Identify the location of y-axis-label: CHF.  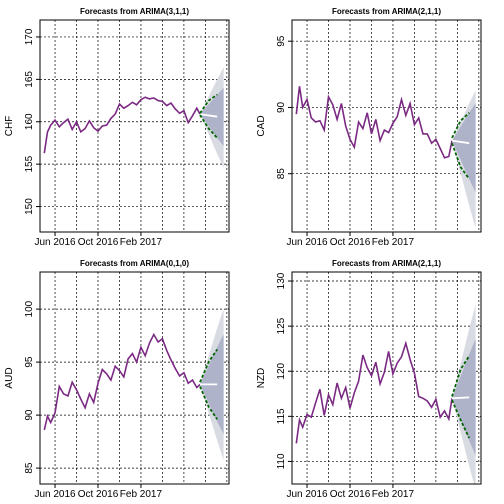
(9, 126).